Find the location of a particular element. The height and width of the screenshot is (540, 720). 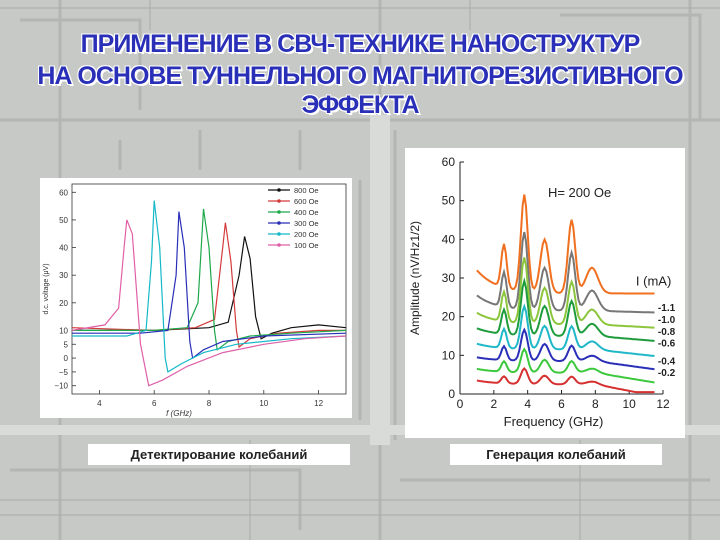

slide-title-line1: ПРИМЕНЕНИЕ В СВЧ-ТЕХНИКЕ НАНОСТРУКТУР is located at coordinates (360, 44).